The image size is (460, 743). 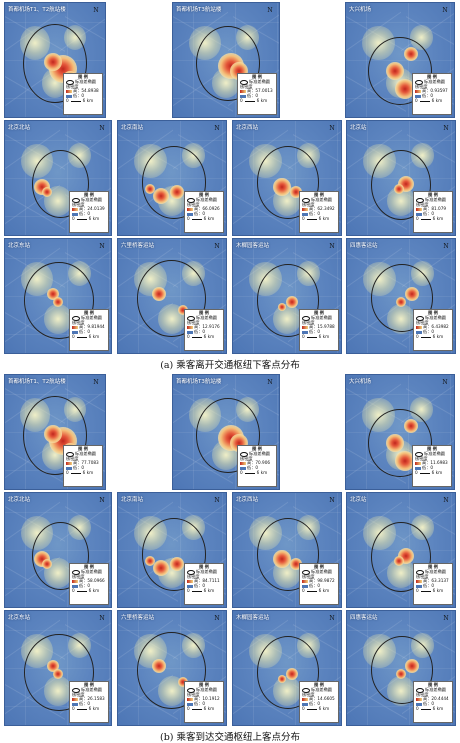 I want to click on heatmap-a-8: 北京东站 N 图 例标准差椭圆 核密度 高：9.81944 低：0 0 6 km, so click(x=58, y=296).